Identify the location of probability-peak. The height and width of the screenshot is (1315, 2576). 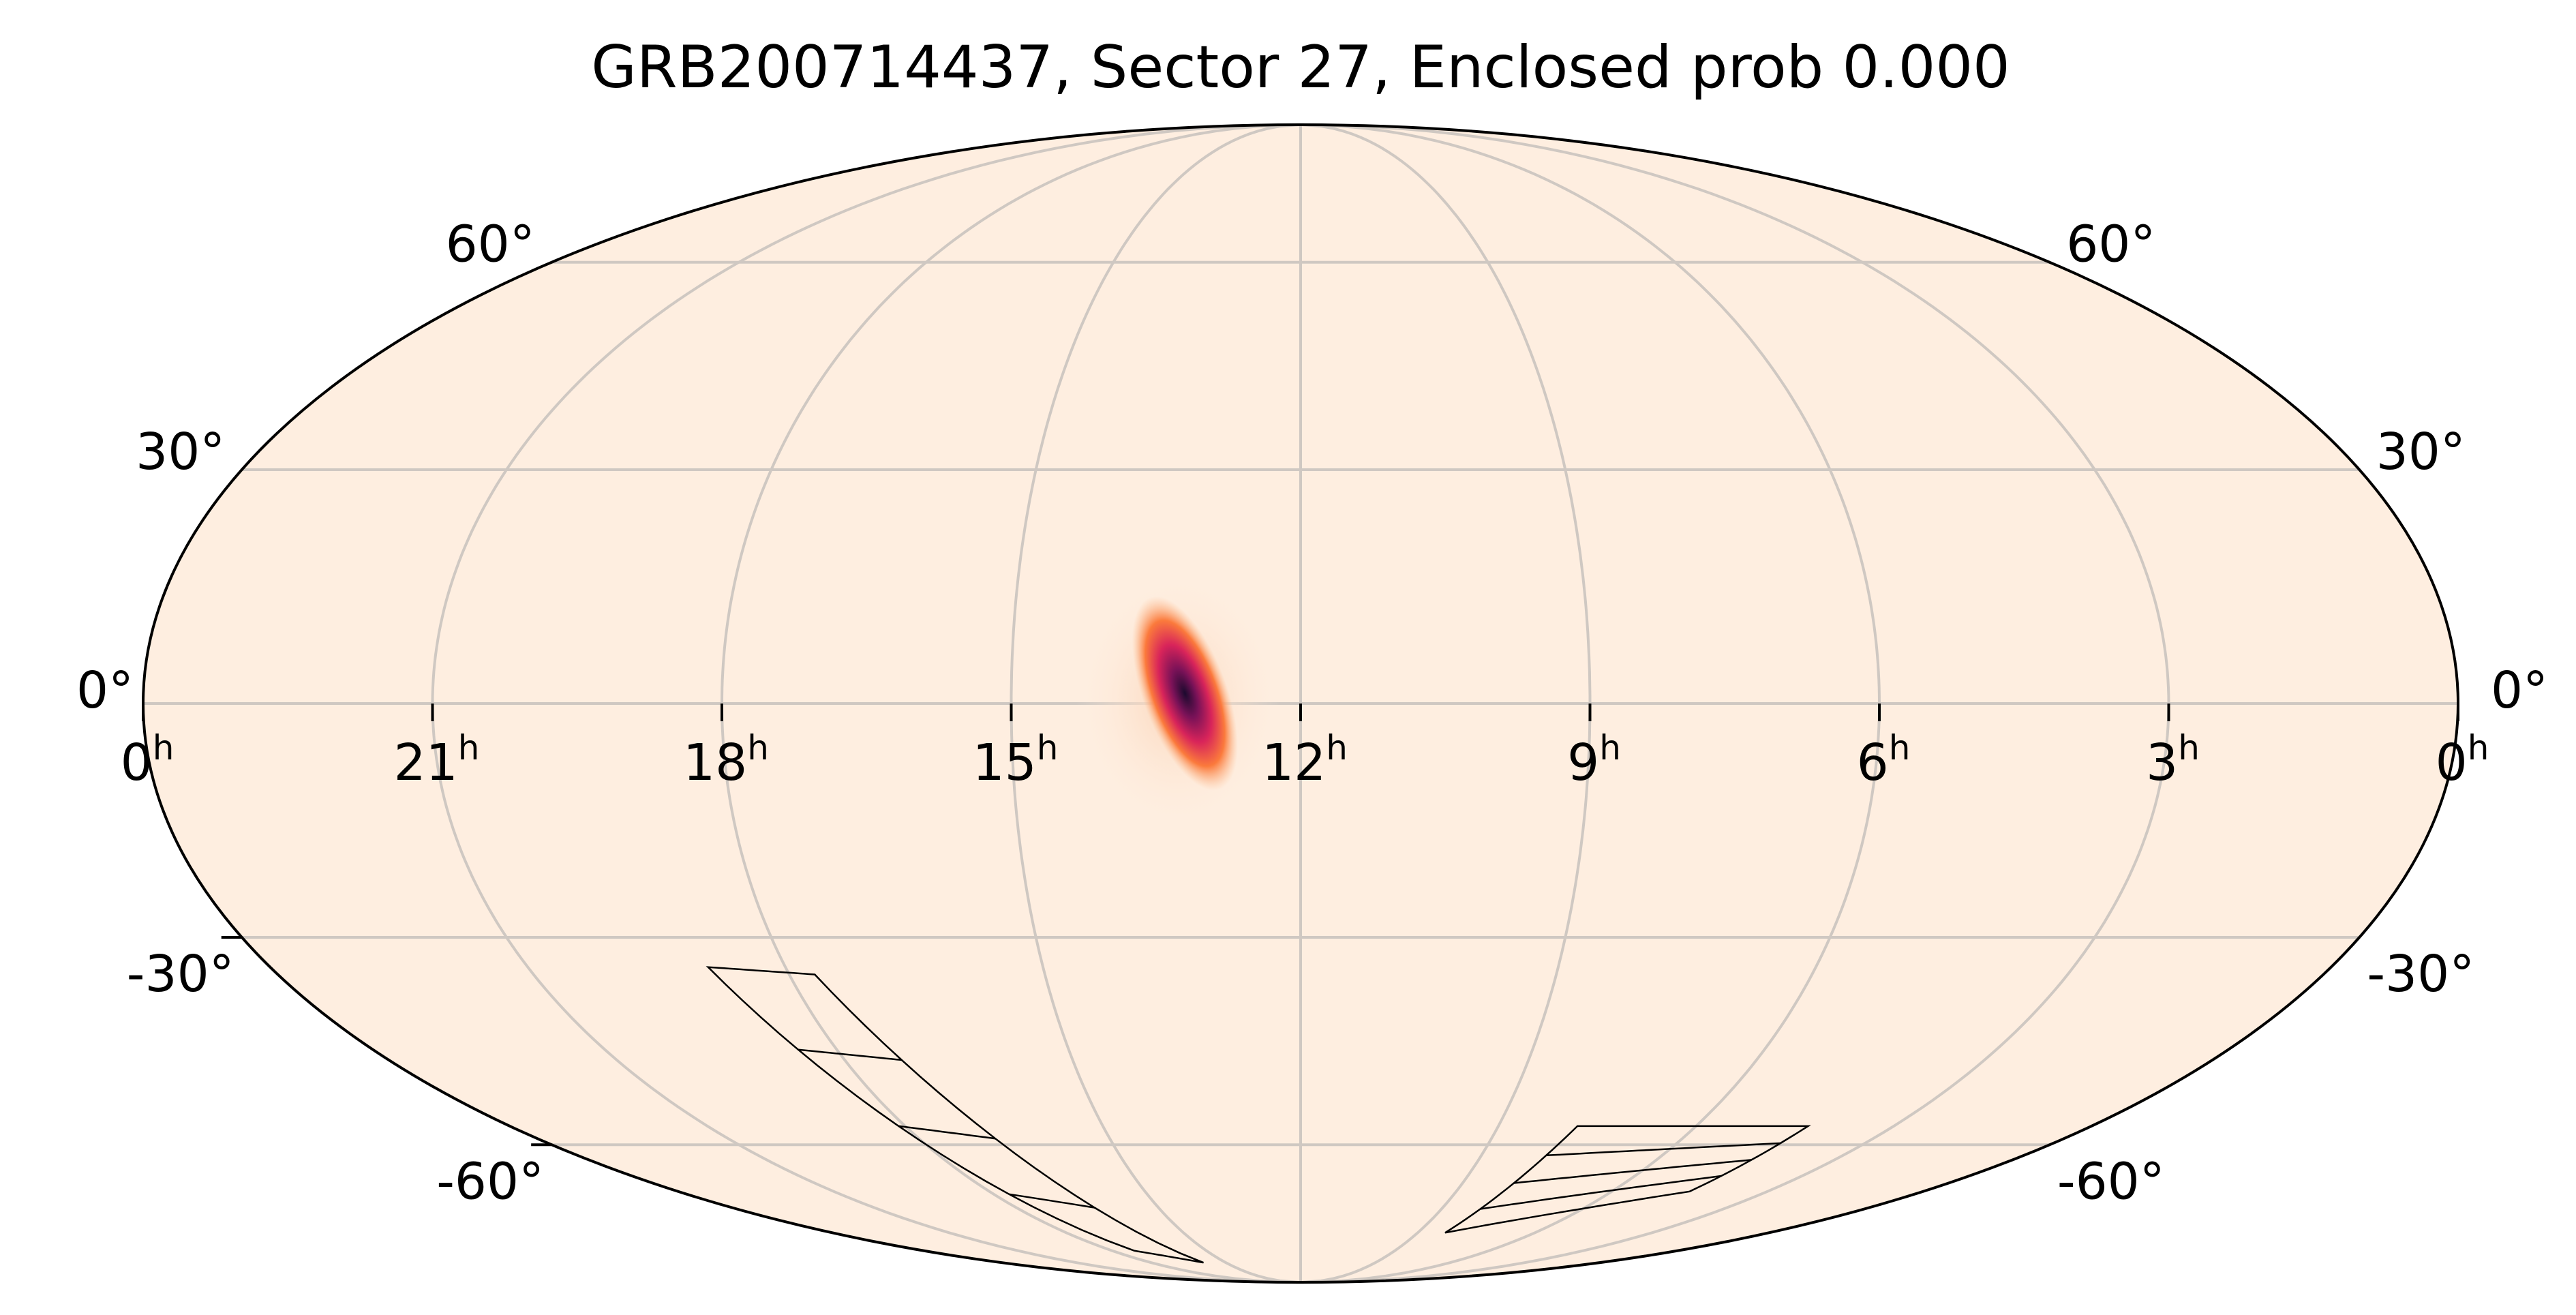
(1185, 693).